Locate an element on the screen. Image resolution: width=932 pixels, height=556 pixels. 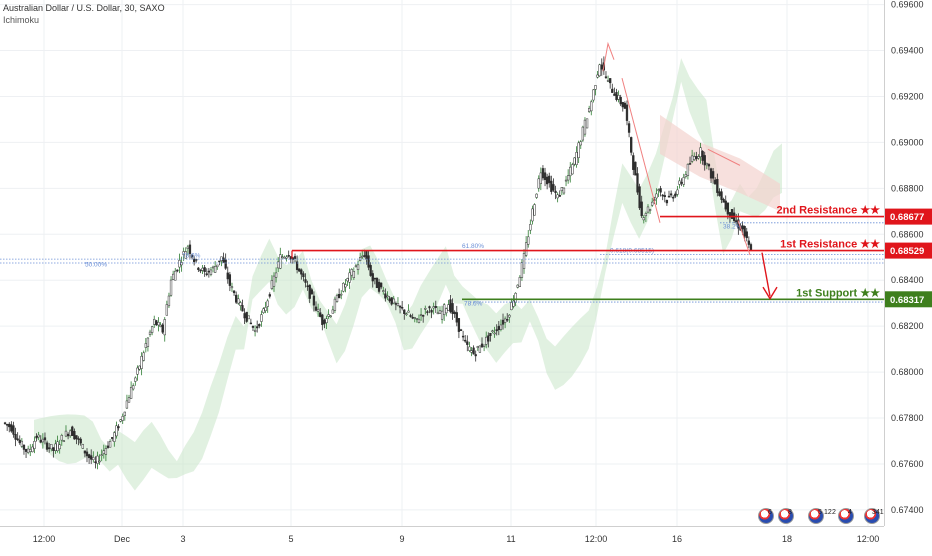
event-count: 8 is located at coordinates (790, 512).